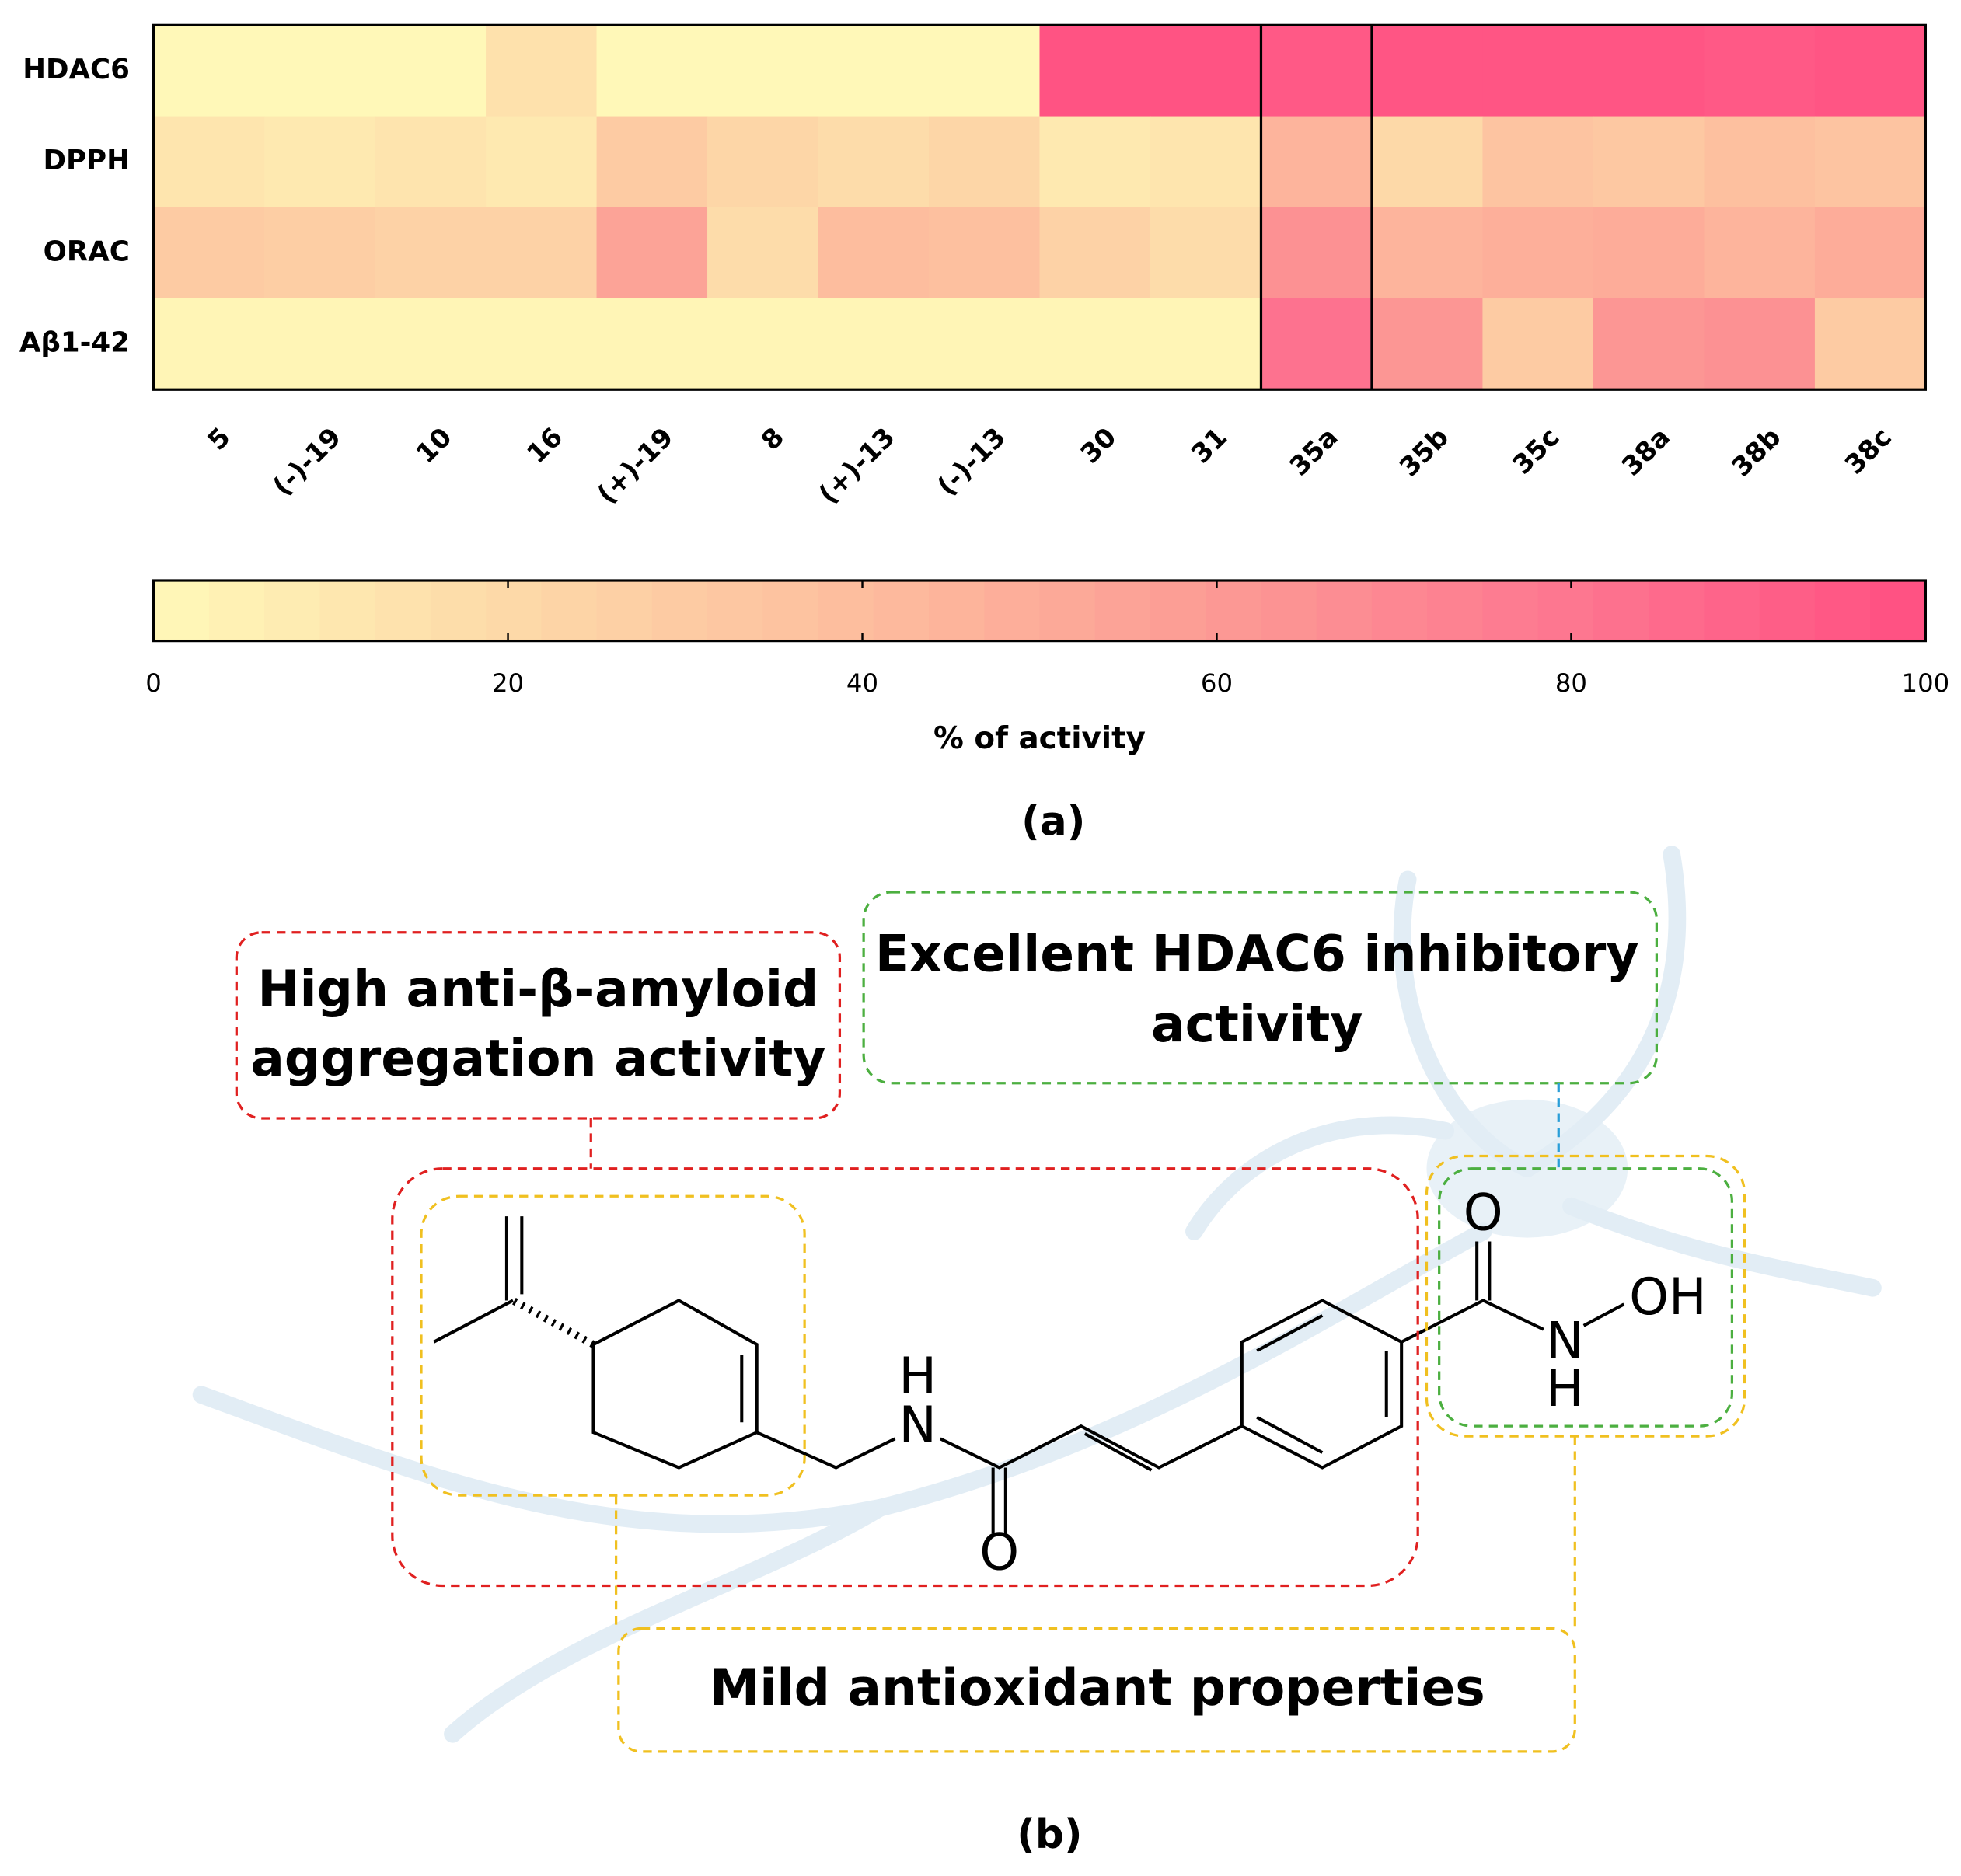 The height and width of the screenshot is (1876, 1961). What do you see at coordinates (971, 462) in the screenshot?
I see `column-label: (-)-13` at bounding box center [971, 462].